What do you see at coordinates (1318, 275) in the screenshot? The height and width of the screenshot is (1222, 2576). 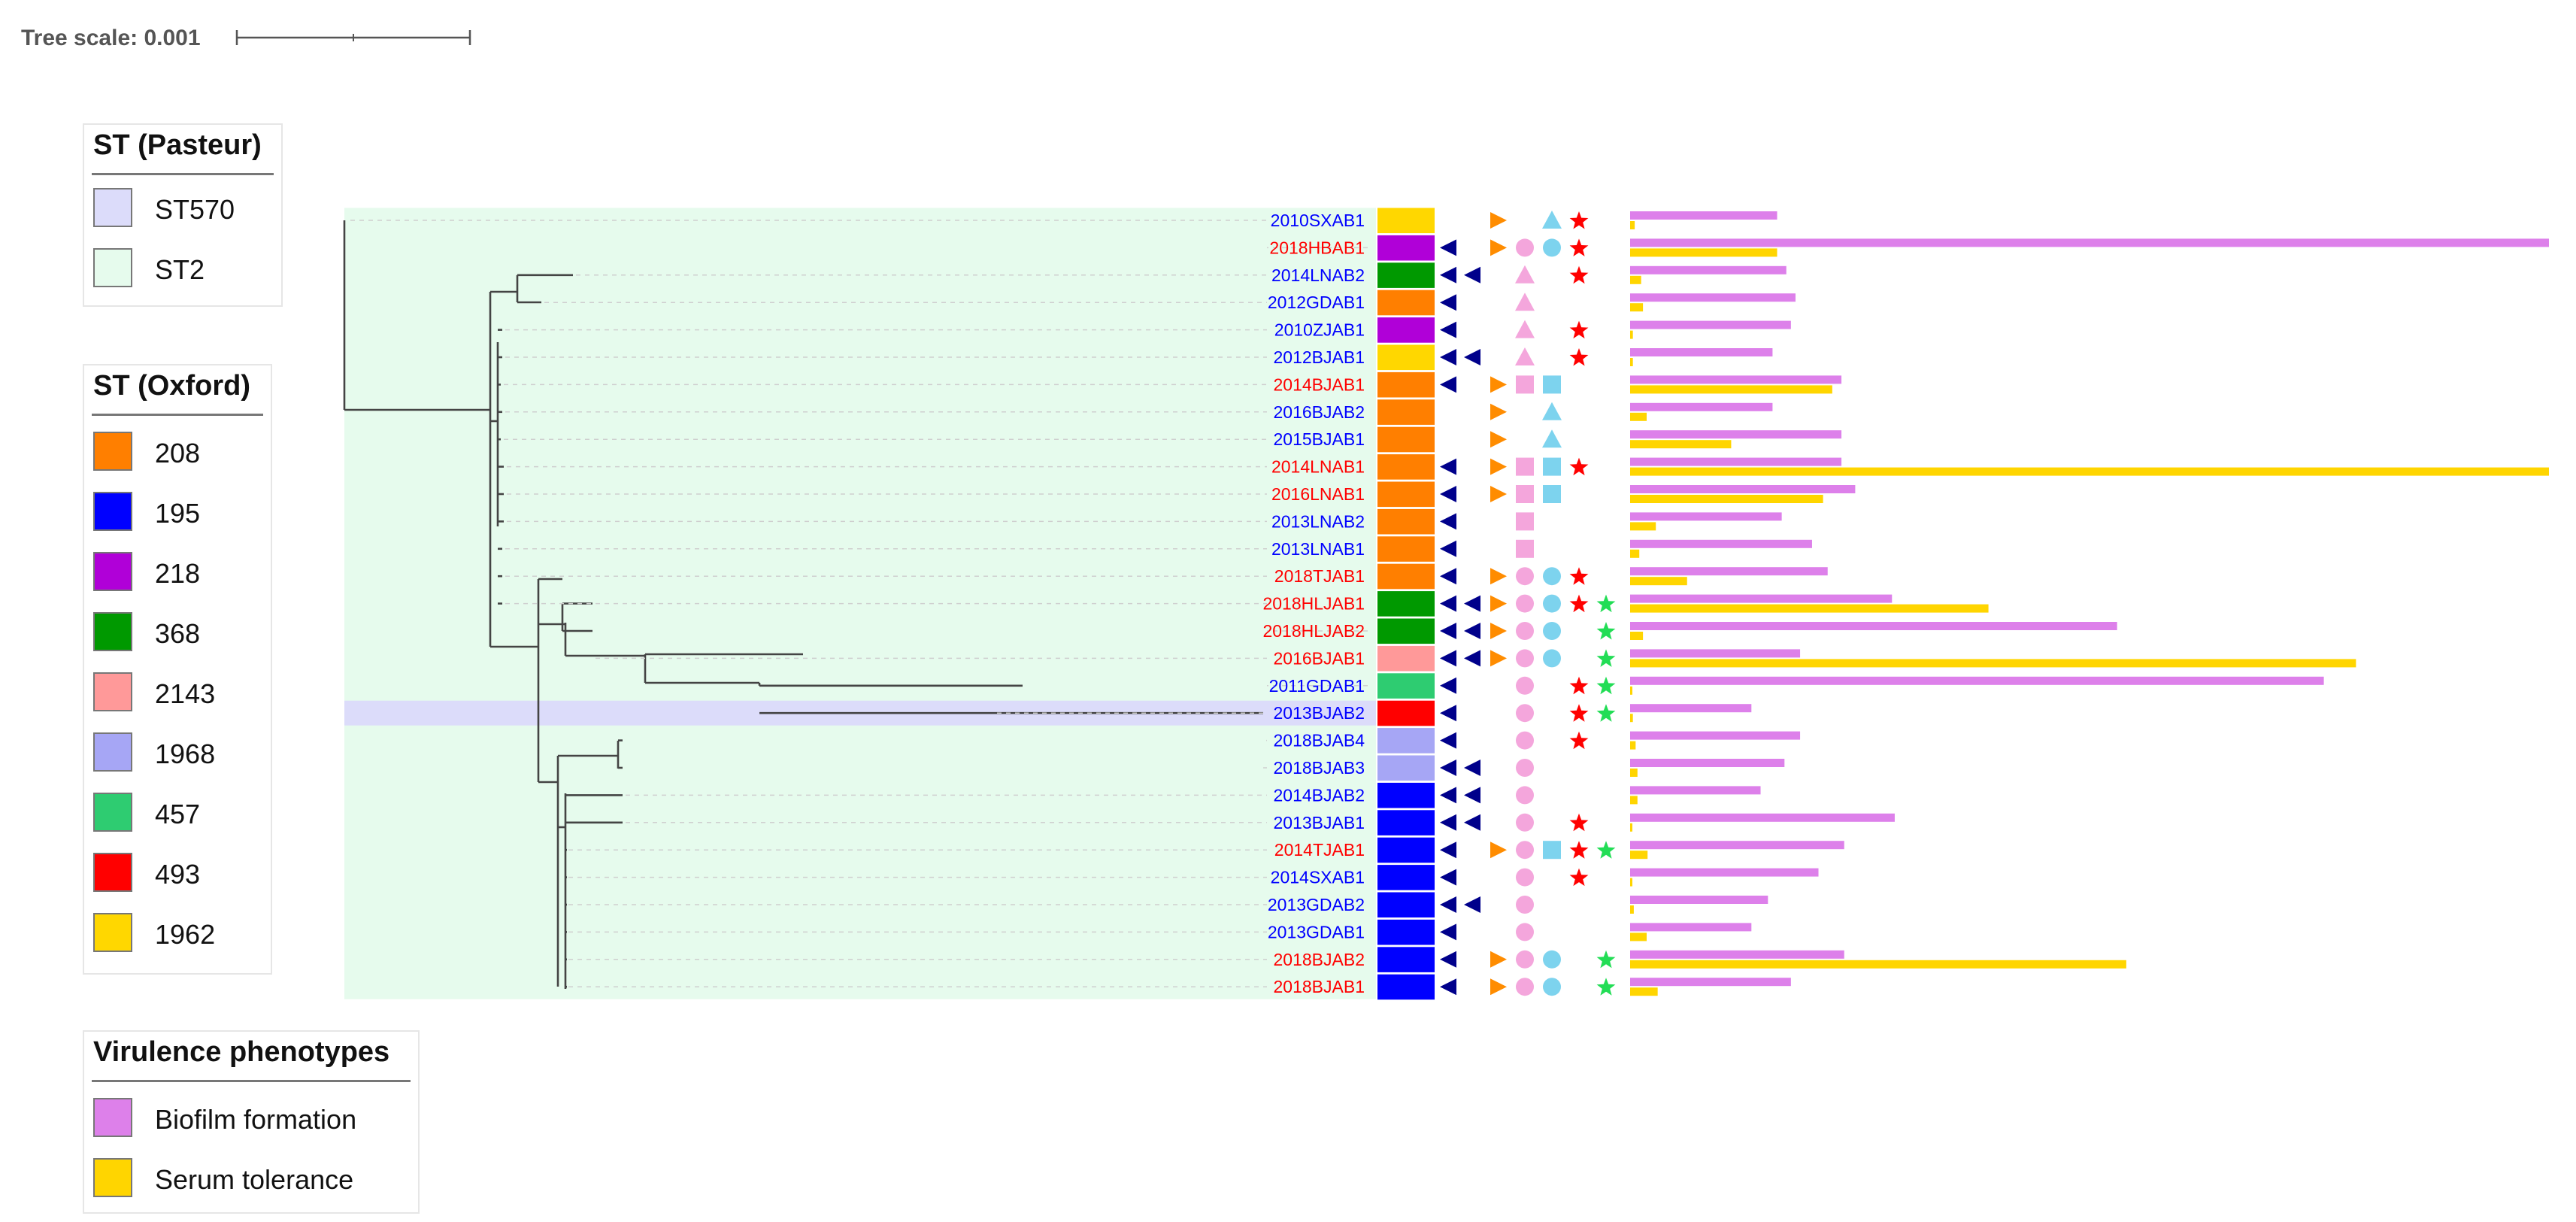 I see `taxon-label: 2014LNAB2` at bounding box center [1318, 275].